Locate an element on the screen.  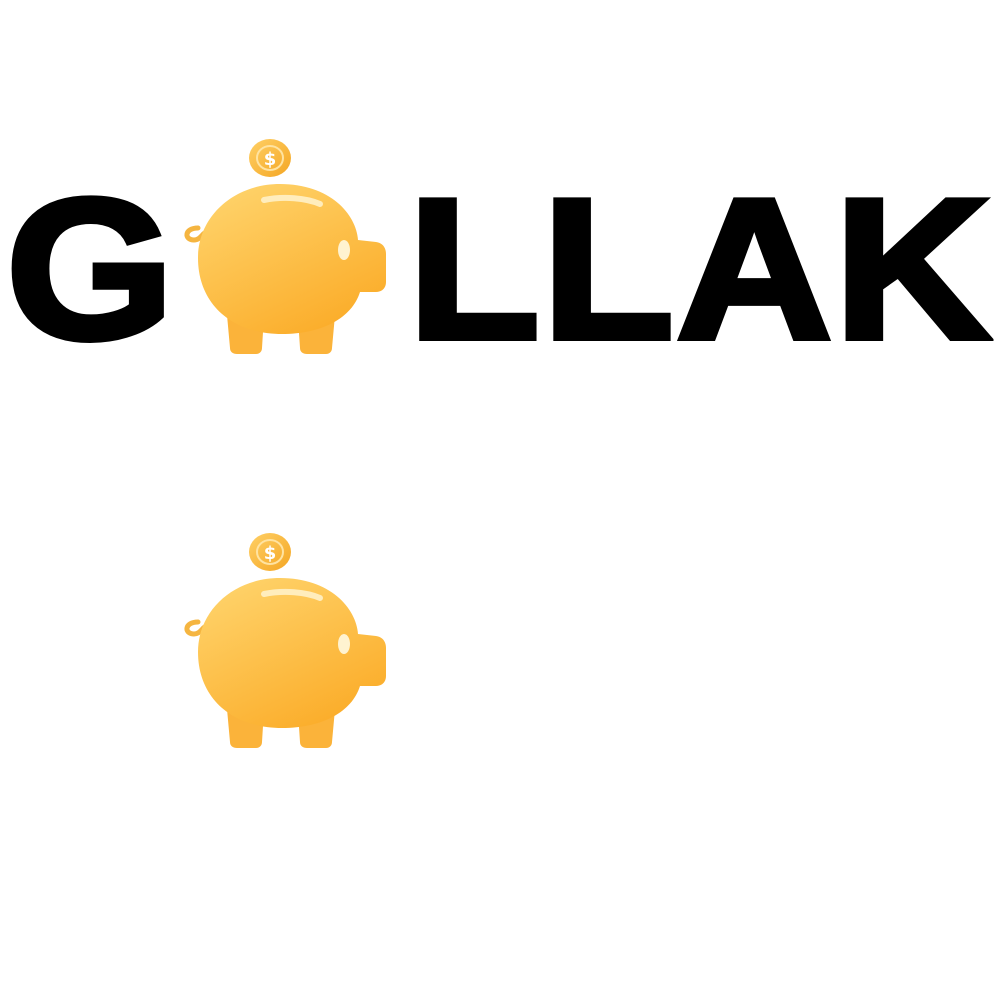
wordmark-letter-g: G is located at coordinates (90, 269).